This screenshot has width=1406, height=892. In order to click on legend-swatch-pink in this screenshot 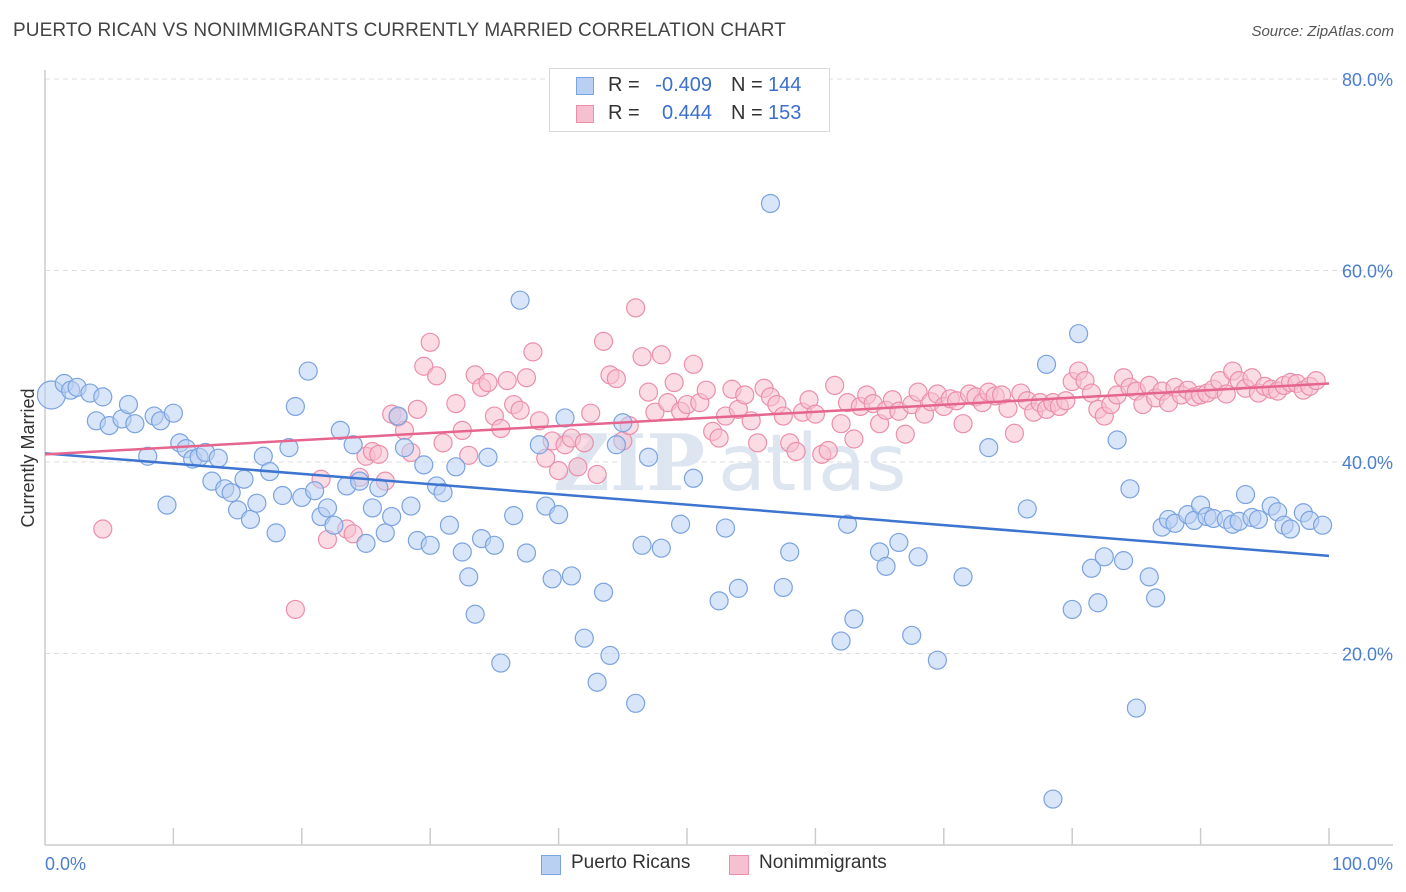, I will do `click(585, 114)`.